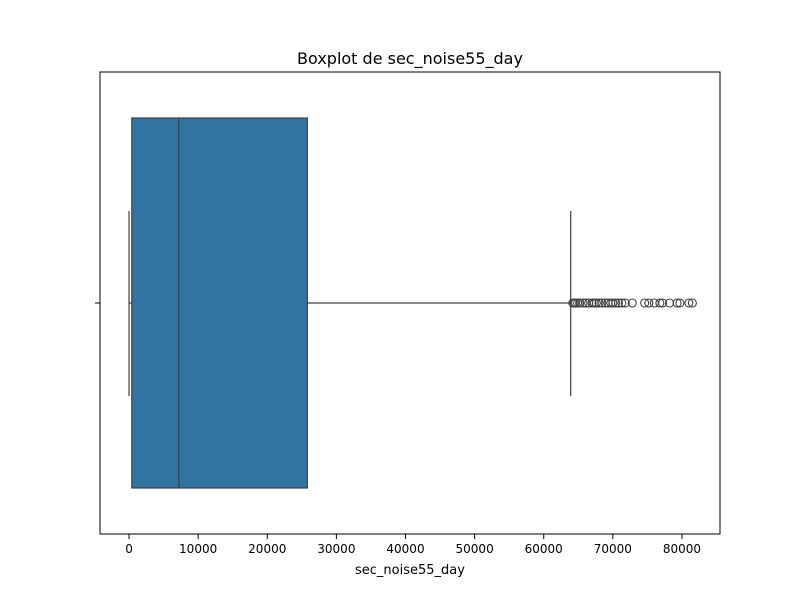 This screenshot has width=800, height=600. What do you see at coordinates (410, 570) in the screenshot?
I see `x-axis-label: sec_noise55_day` at bounding box center [410, 570].